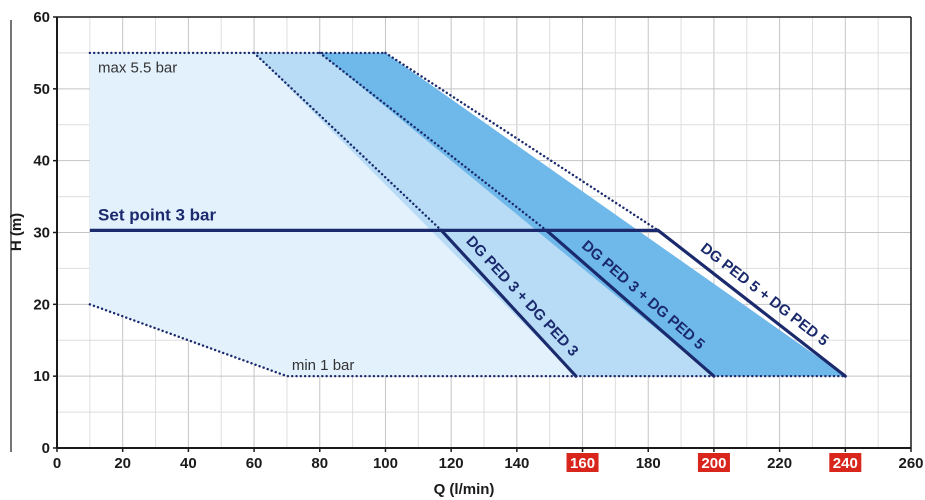 The image size is (925, 500). What do you see at coordinates (41, 17) in the screenshot?
I see `y-tick-label: 60` at bounding box center [41, 17].